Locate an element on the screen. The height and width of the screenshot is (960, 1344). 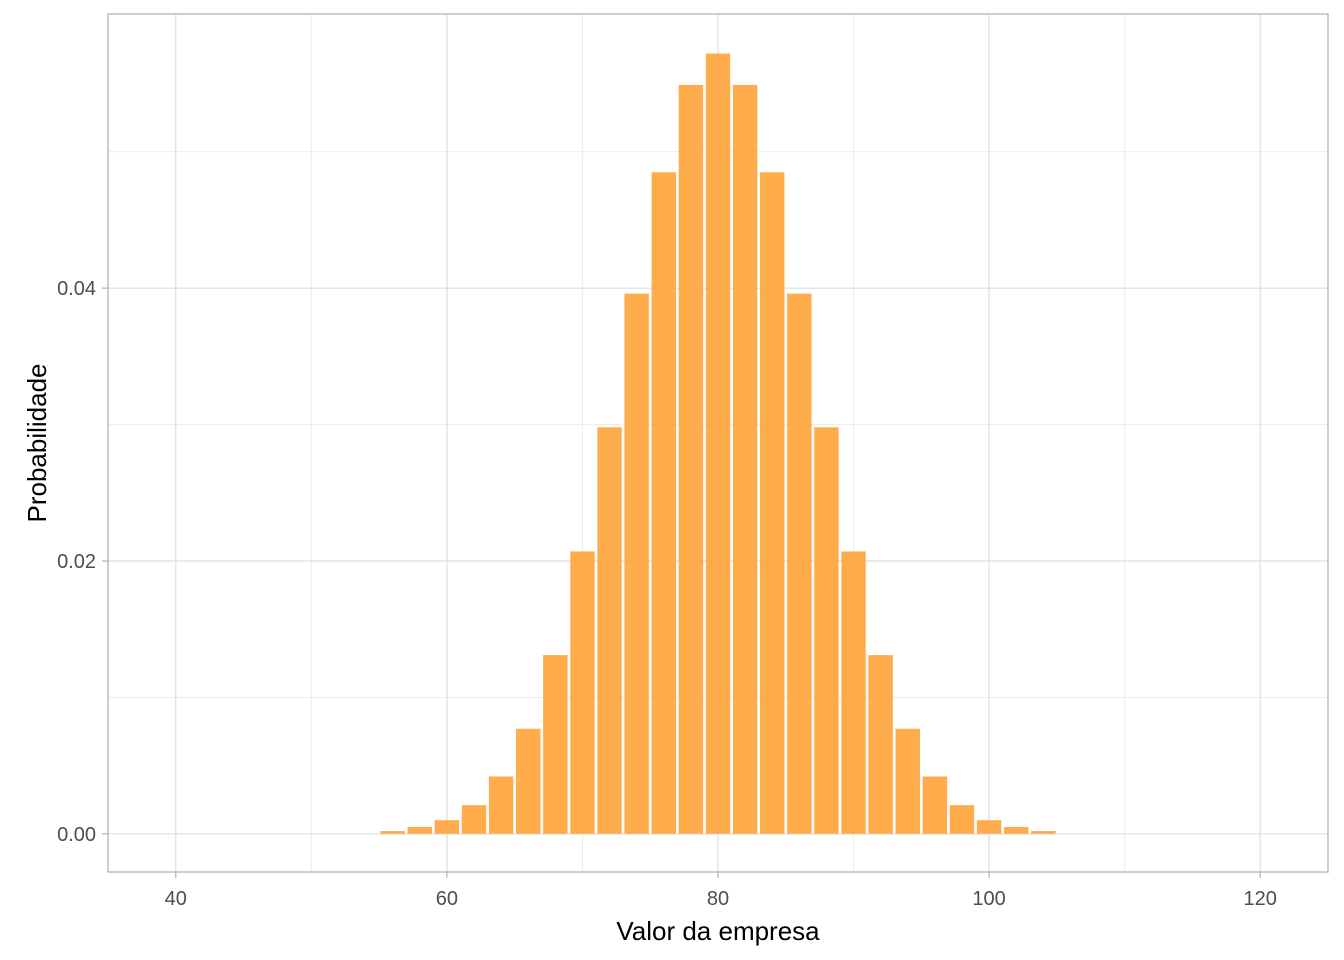
x-tick-label: 120 is located at coordinates (1260, 899).